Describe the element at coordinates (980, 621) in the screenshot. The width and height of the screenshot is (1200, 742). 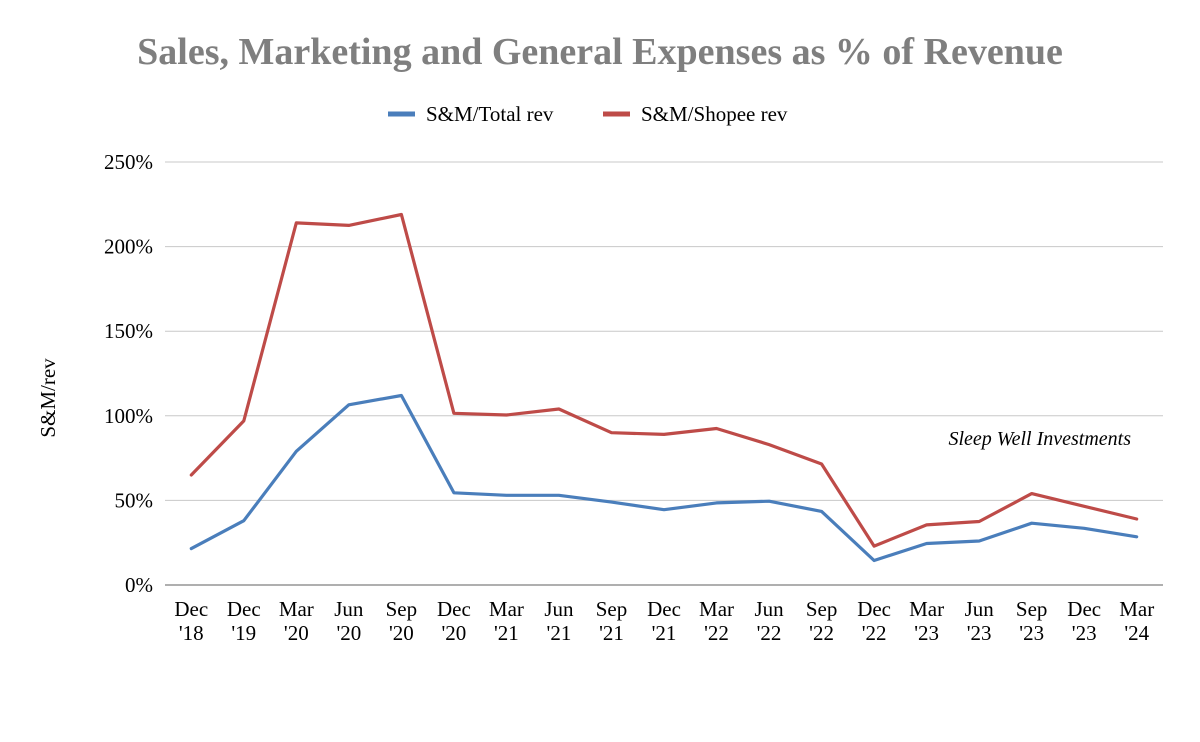
I see `x-tick-label: Jun '23` at that location.